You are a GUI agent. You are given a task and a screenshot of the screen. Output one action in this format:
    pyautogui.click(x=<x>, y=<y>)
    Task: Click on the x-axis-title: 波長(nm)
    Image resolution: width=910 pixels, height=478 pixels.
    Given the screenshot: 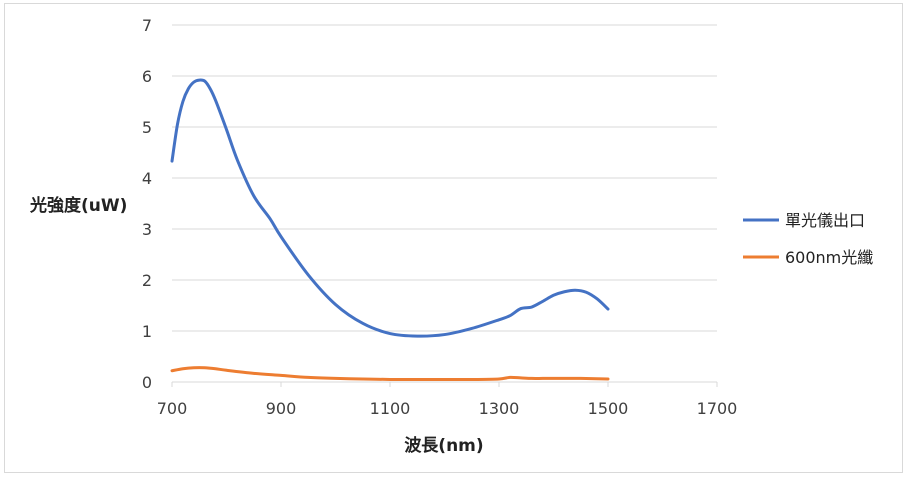 What is the action you would take?
    pyautogui.click(x=443, y=445)
    